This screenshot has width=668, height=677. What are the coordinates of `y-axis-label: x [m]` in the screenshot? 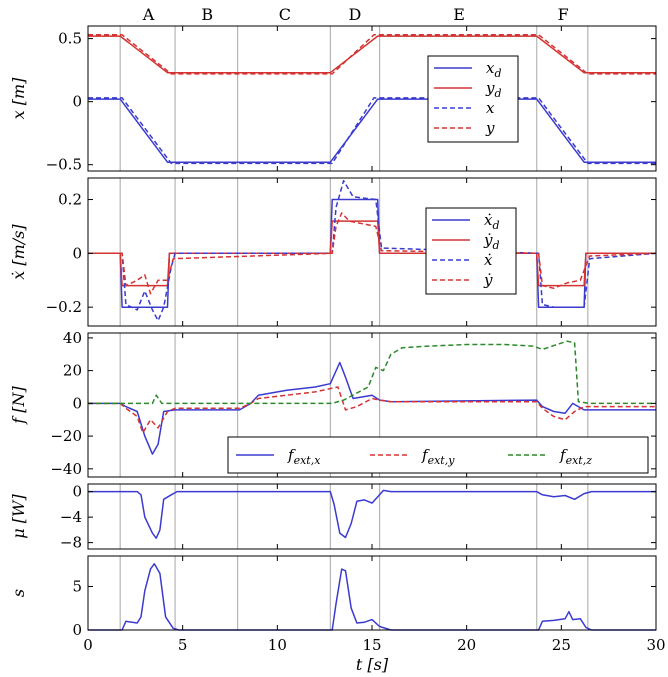 It's located at (18, 98).